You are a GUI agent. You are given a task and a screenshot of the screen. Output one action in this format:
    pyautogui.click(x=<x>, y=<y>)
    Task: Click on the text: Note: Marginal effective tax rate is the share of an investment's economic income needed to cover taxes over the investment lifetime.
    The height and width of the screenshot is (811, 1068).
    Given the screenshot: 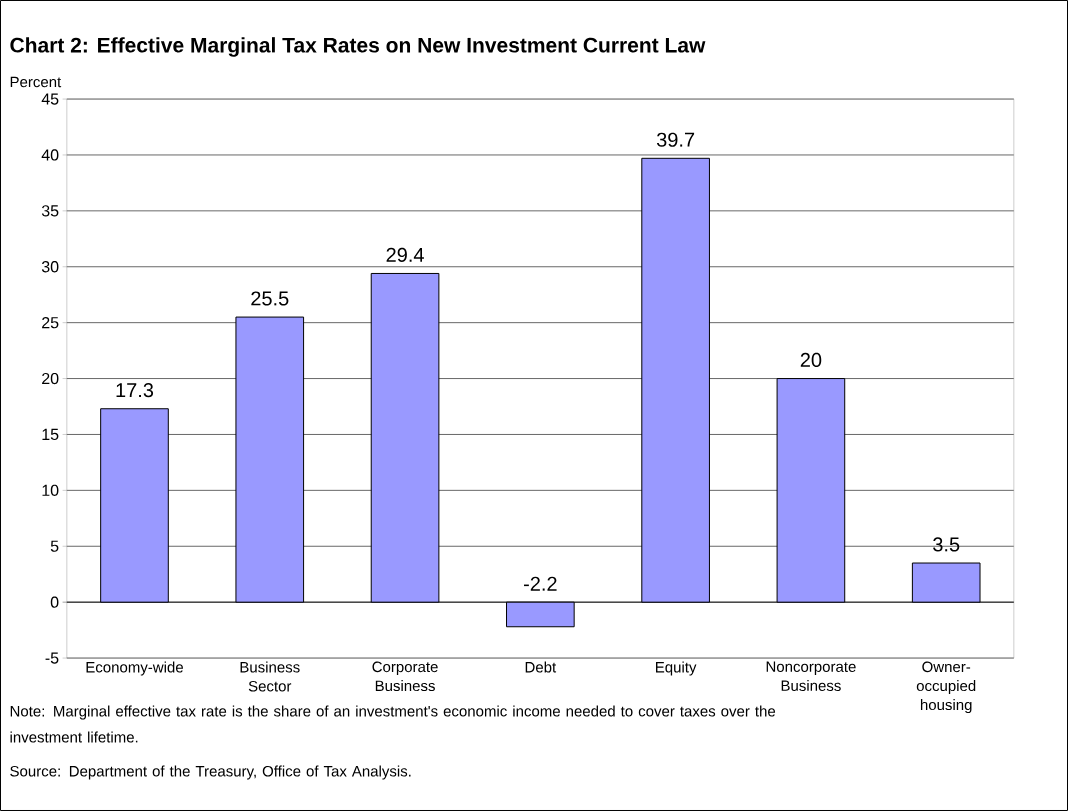 What is the action you would take?
    pyautogui.click(x=393, y=724)
    